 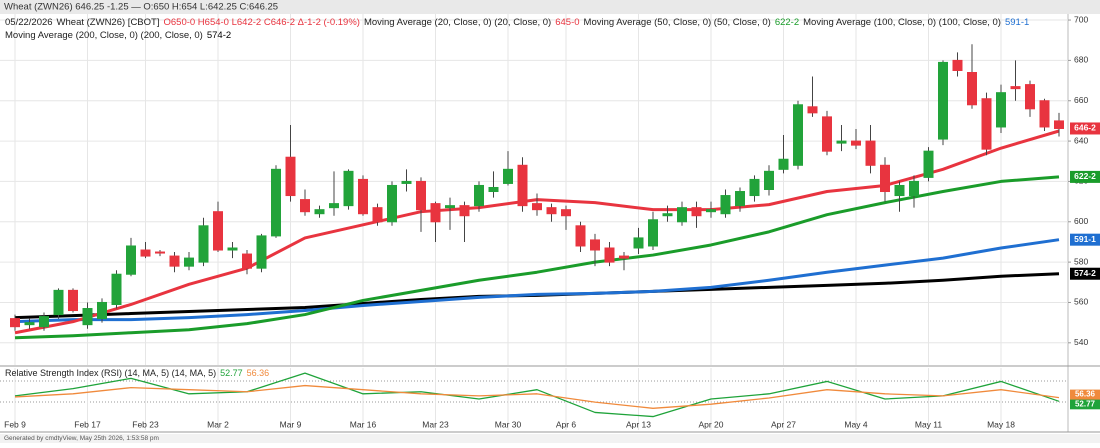 I want to click on footer-bar, so click(x=550, y=438).